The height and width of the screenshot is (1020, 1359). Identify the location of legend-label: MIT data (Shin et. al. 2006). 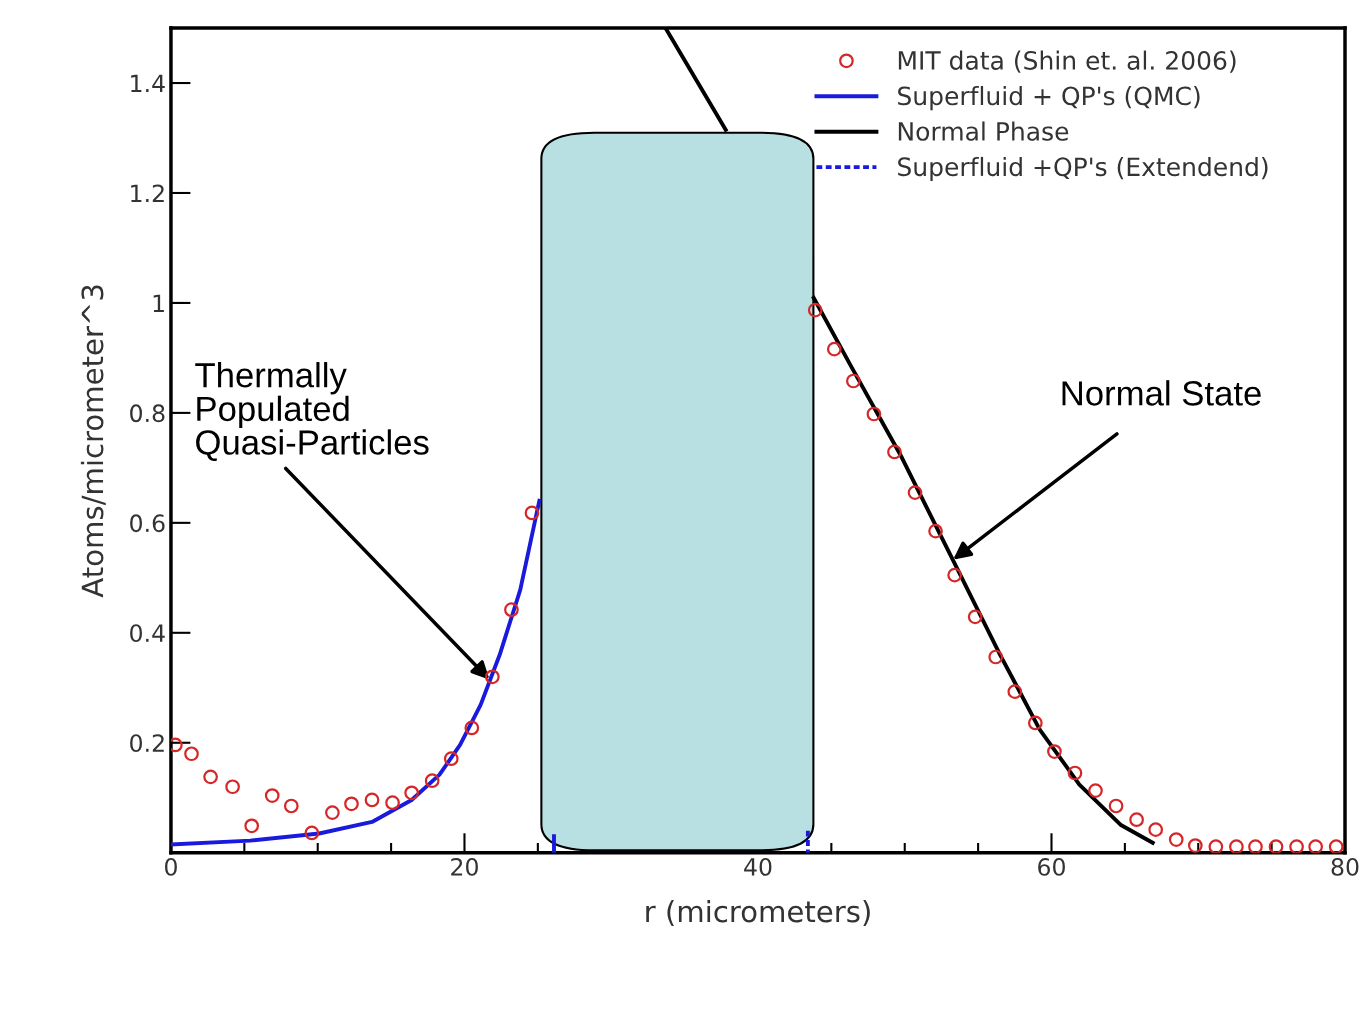
(1067, 61).